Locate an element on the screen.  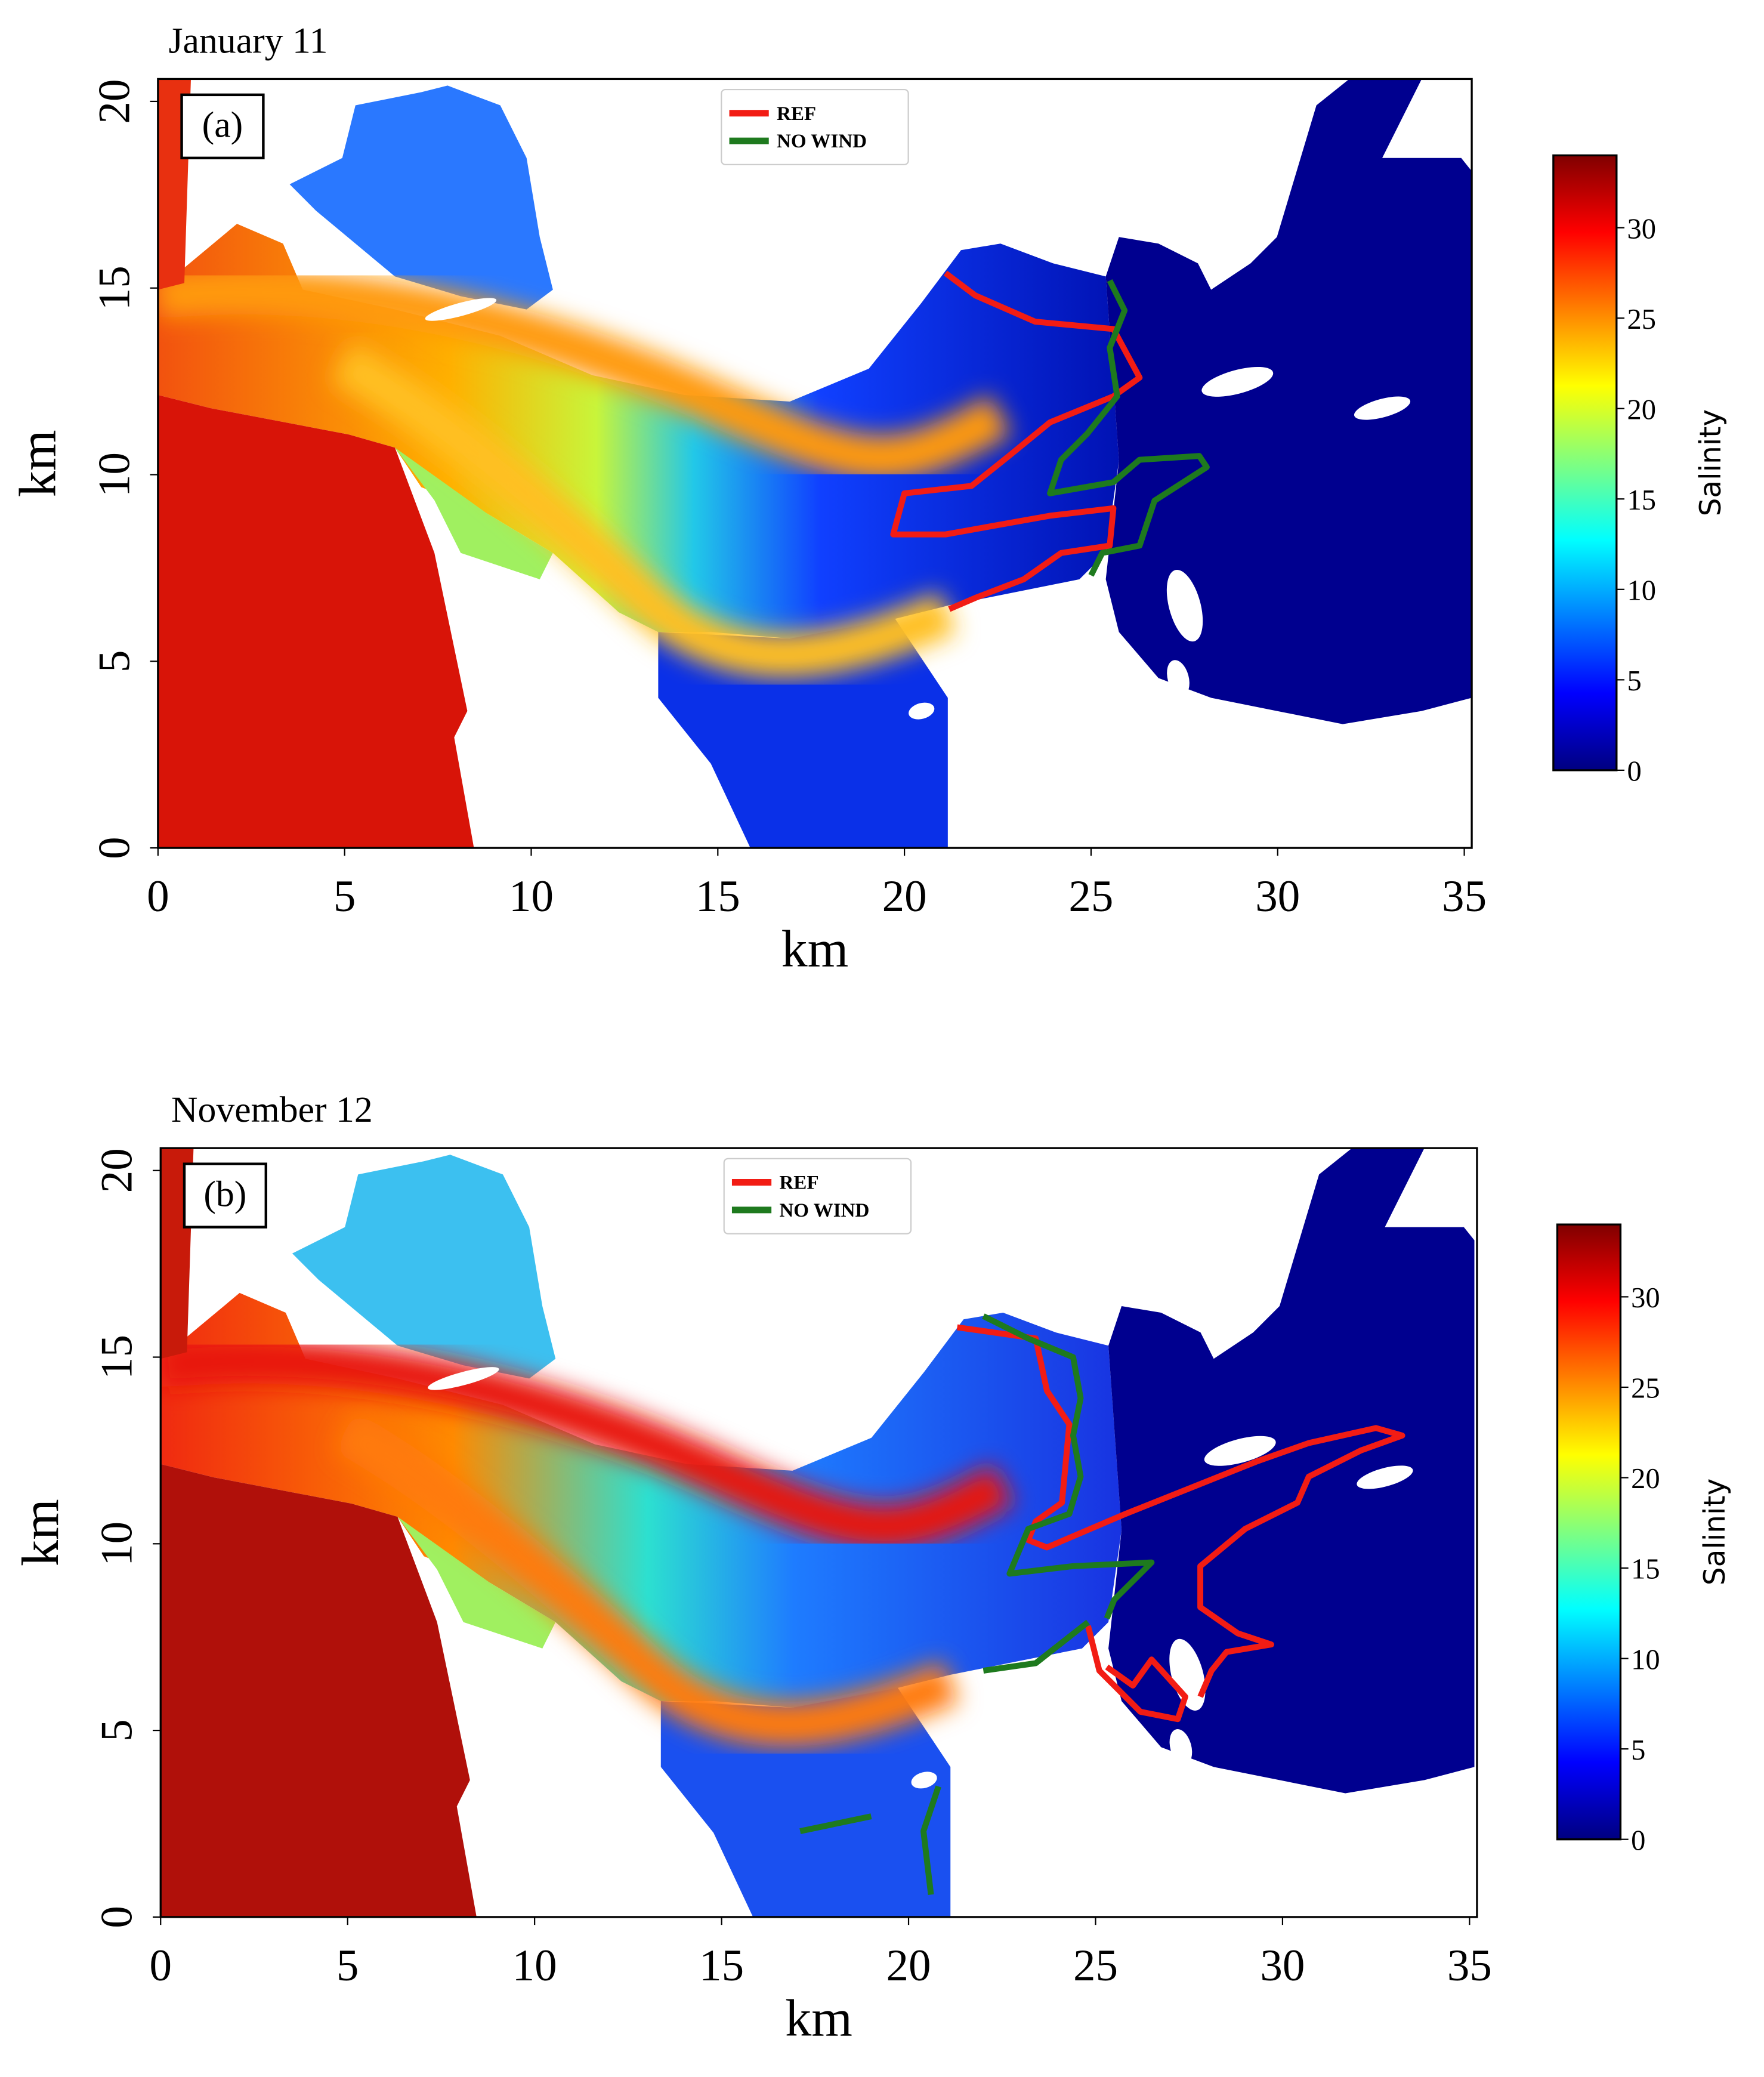
panel-title: January 11 is located at coordinates (248, 40).